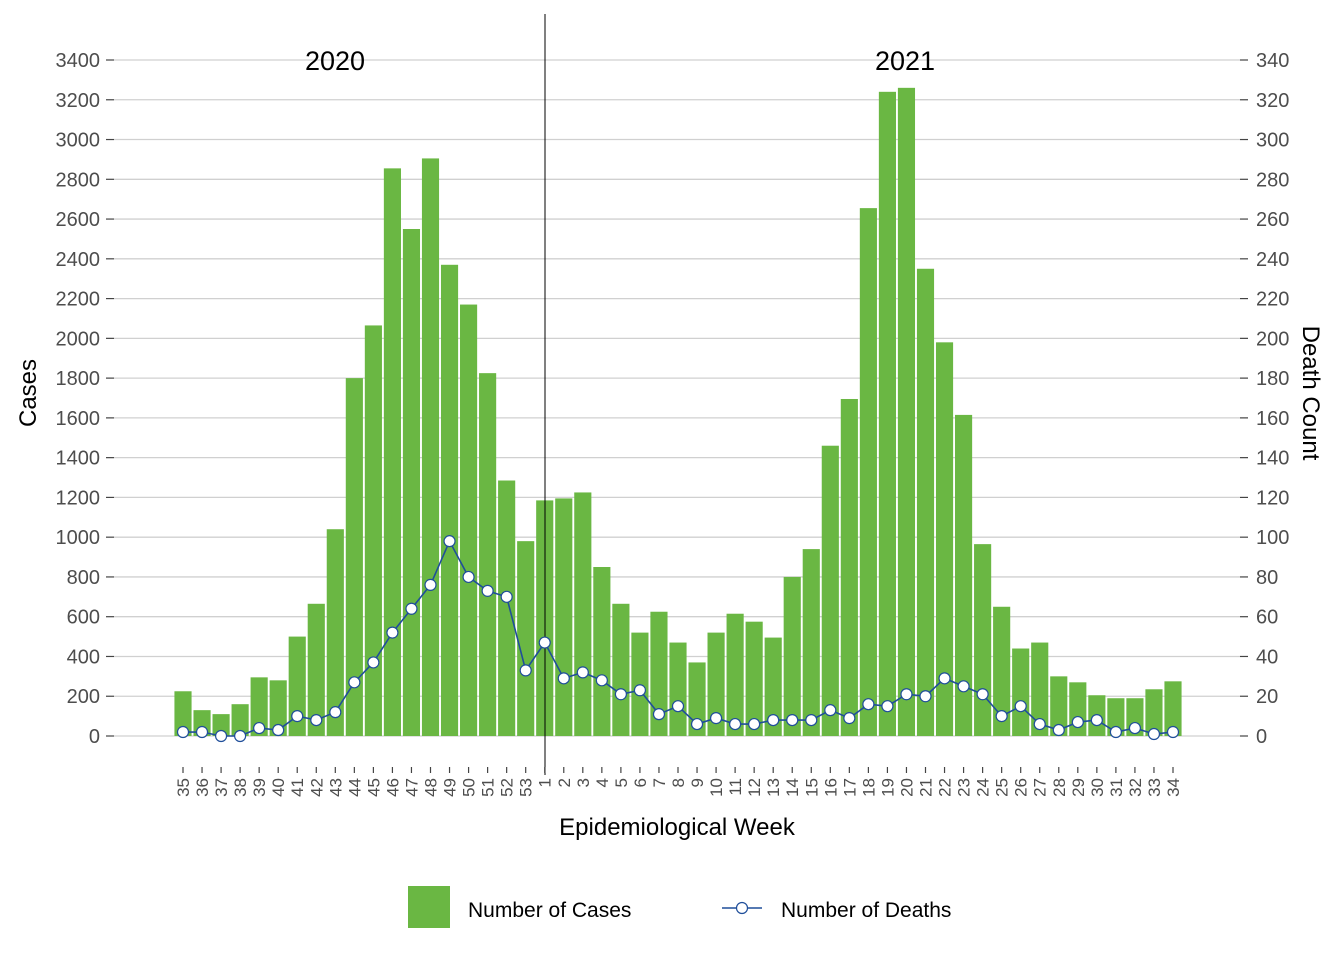 Image resolution: width=1344 pixels, height=965 pixels. I want to click on x-tick-label: 5, so click(621, 782).